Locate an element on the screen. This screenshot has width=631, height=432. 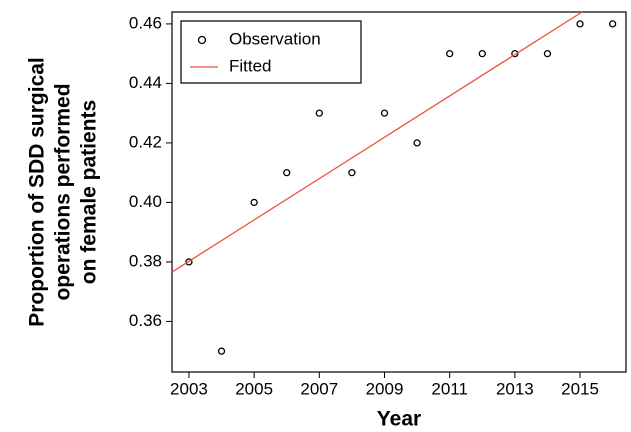
y-tick-label: 0.44 is located at coordinates (145, 82).